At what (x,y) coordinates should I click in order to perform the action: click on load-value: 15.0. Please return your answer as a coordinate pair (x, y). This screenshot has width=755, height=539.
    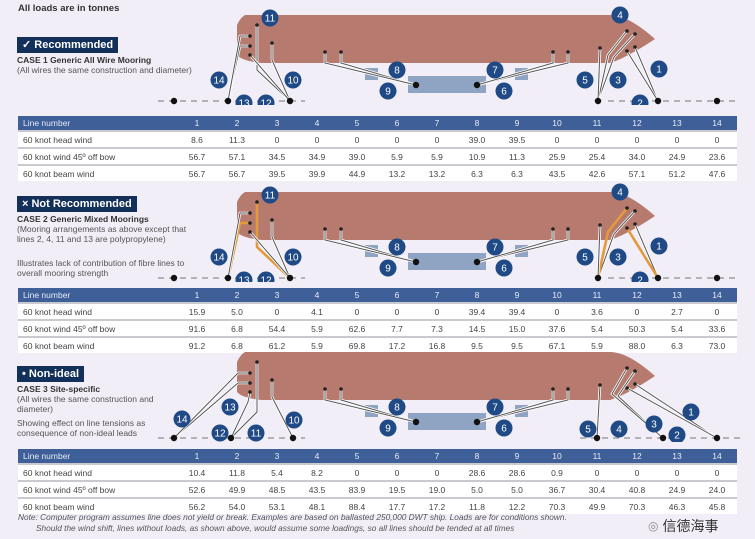
    Looking at the image, I should click on (517, 328).